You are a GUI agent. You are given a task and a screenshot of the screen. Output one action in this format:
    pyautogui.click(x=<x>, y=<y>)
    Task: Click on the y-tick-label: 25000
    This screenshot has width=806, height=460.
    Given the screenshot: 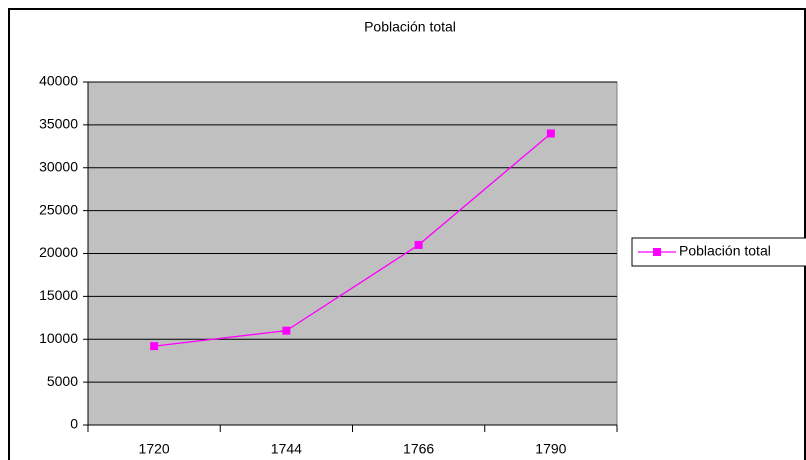 What is the action you would take?
    pyautogui.click(x=58, y=209)
    